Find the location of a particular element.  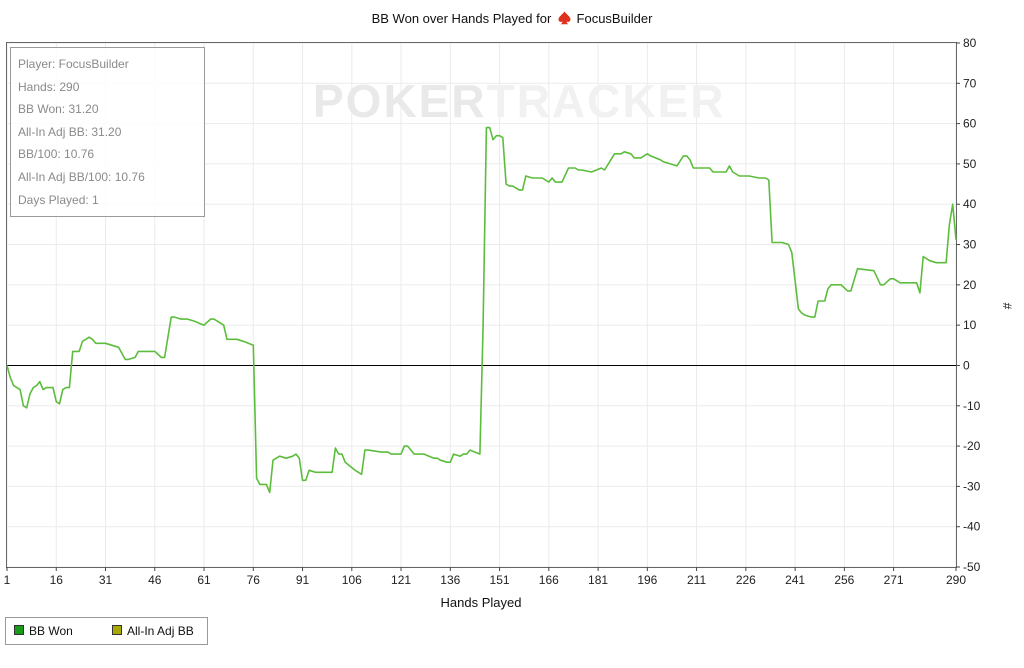

info-allin-adj-bb: All-In Adj BB: 31.20 is located at coordinates (70, 131).